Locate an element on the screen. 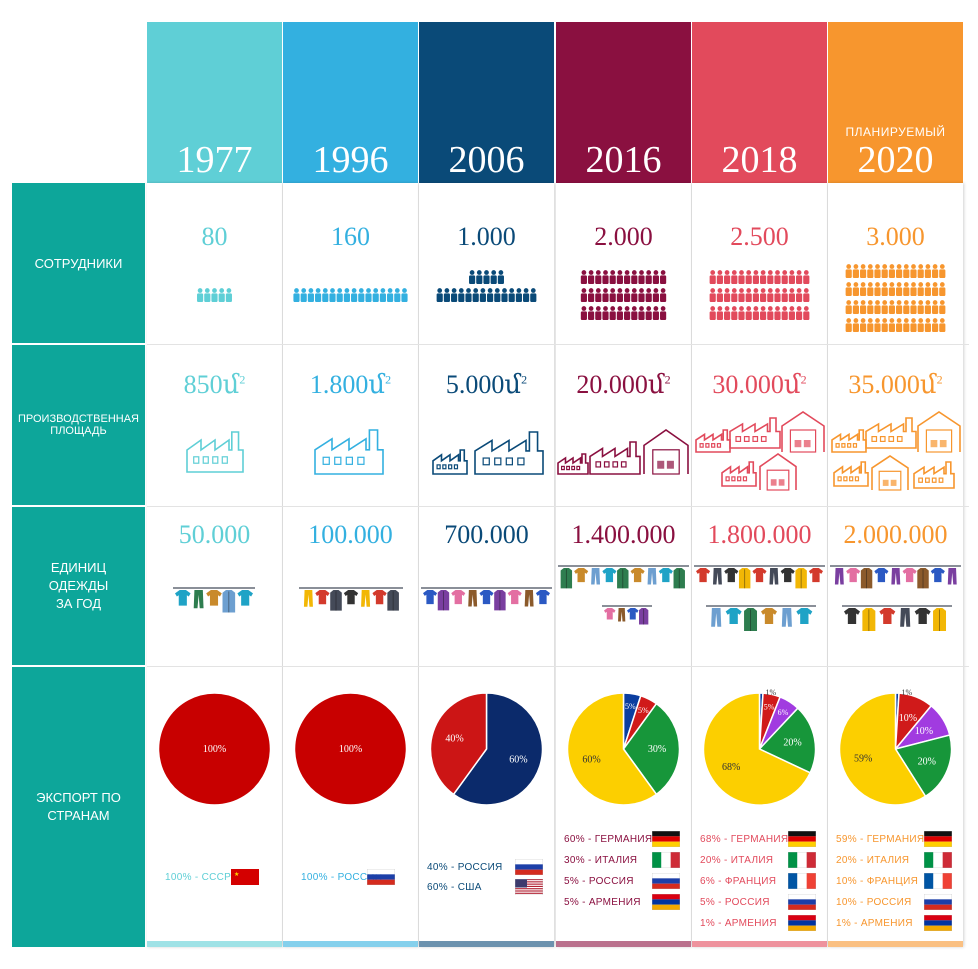 This screenshot has height=969, width=978. usa-flag-icon is located at coordinates (529, 887).